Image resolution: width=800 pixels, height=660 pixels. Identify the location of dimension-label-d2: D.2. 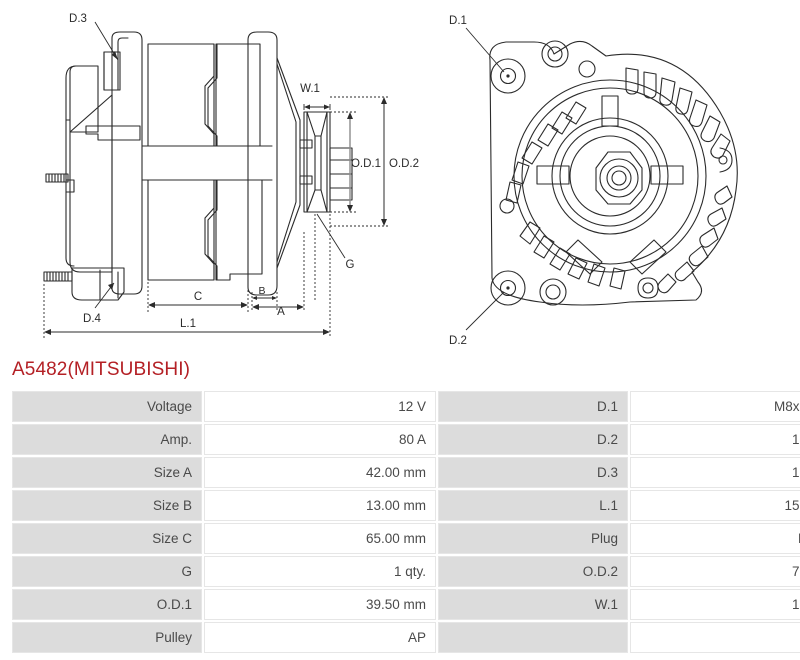
(458, 341).